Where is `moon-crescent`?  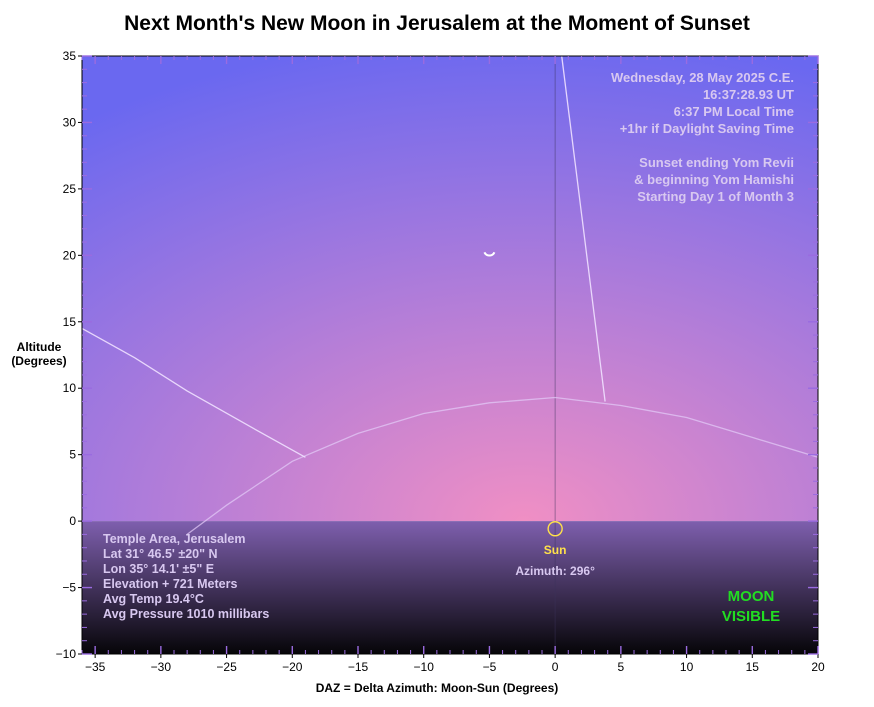
moon-crescent is located at coordinates (489, 254).